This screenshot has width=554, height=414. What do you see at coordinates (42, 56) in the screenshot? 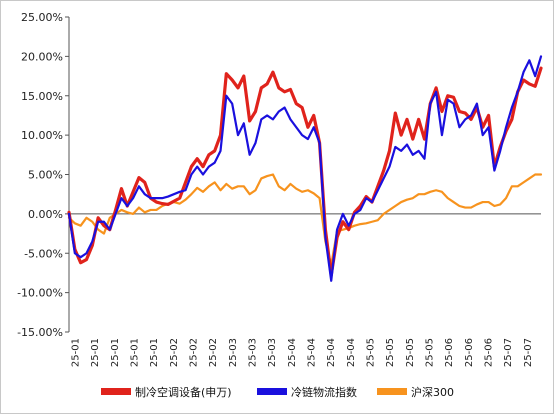
I see `y-tick-label: 20.00%` at bounding box center [42, 56].